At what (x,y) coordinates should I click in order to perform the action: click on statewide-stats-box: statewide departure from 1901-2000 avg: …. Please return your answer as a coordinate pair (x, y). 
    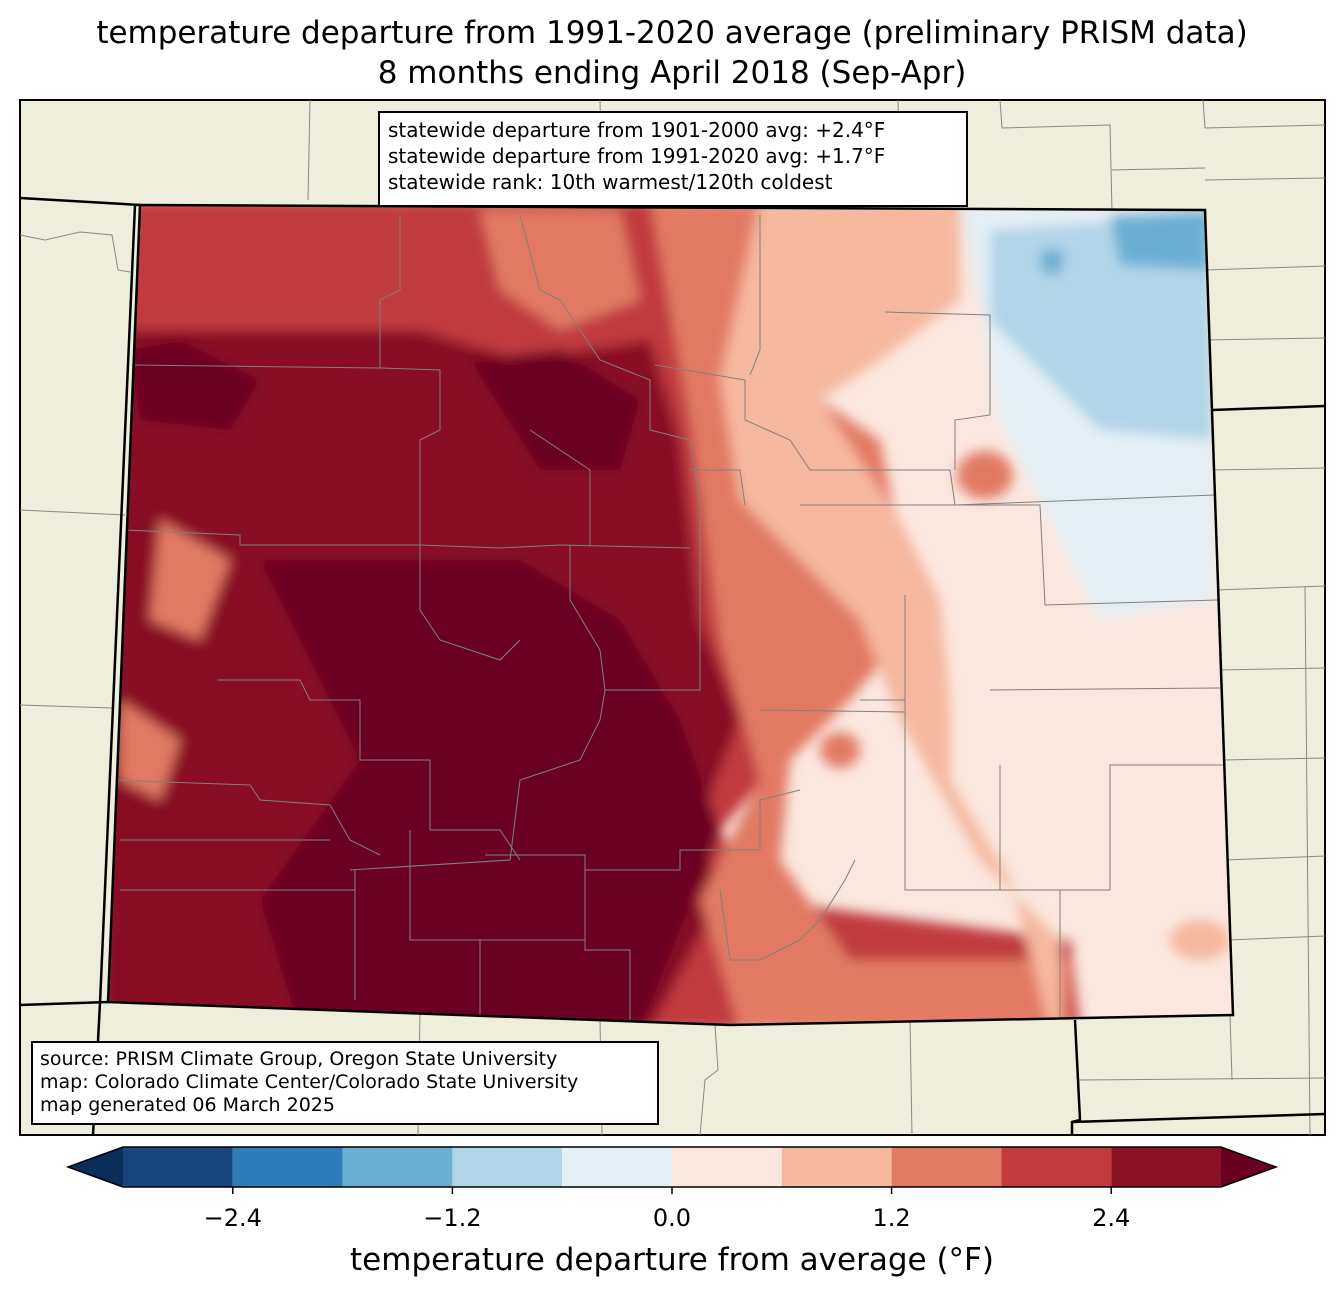
    Looking at the image, I should click on (673, 159).